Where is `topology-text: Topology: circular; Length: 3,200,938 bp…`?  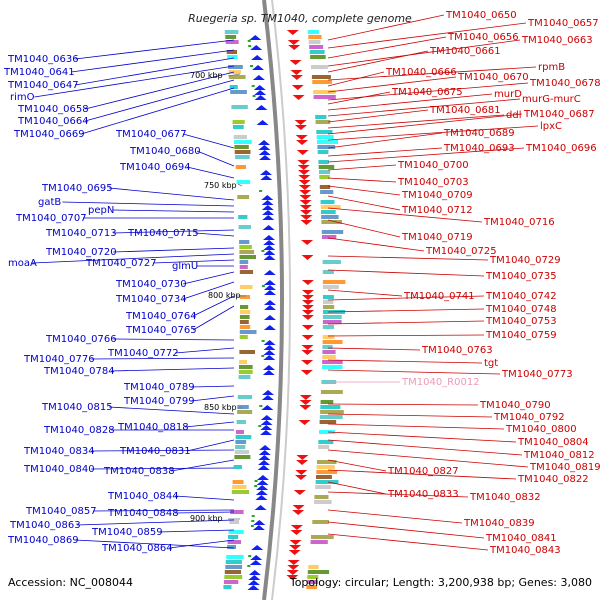 topology-text: Topology: circular; Length: 3,200,938 bp… is located at coordinates (440, 582).